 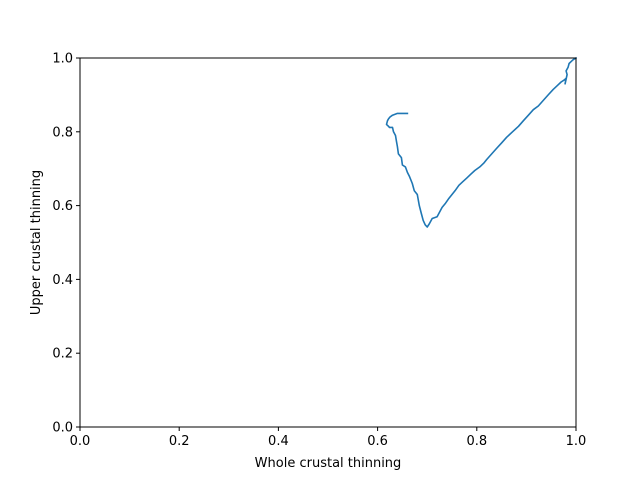 I want to click on y-tick-label: 0.0, so click(x=62, y=428).